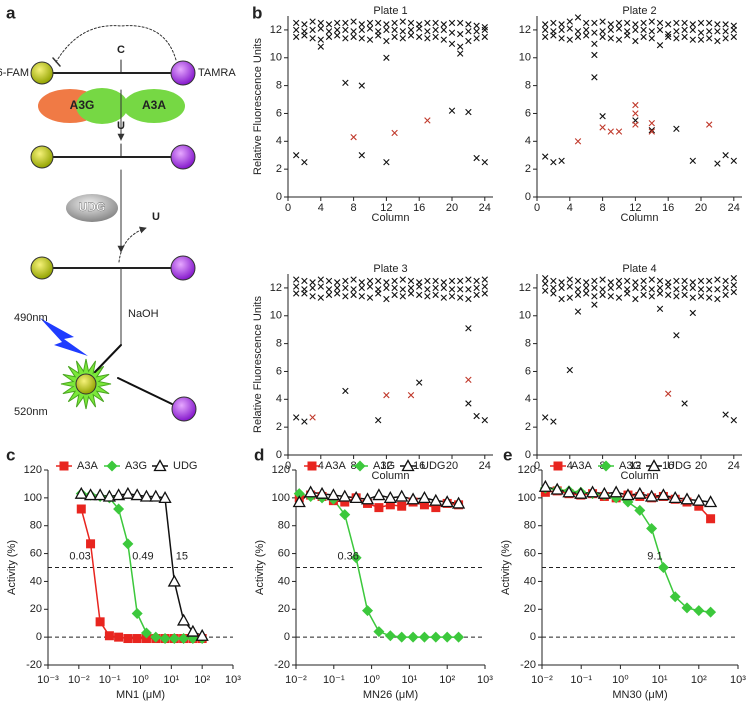 This screenshot has width=750, height=707. What do you see at coordinates (542, 680) in the screenshot?
I see `x-tick-label: 10⁻²` at bounding box center [542, 680].